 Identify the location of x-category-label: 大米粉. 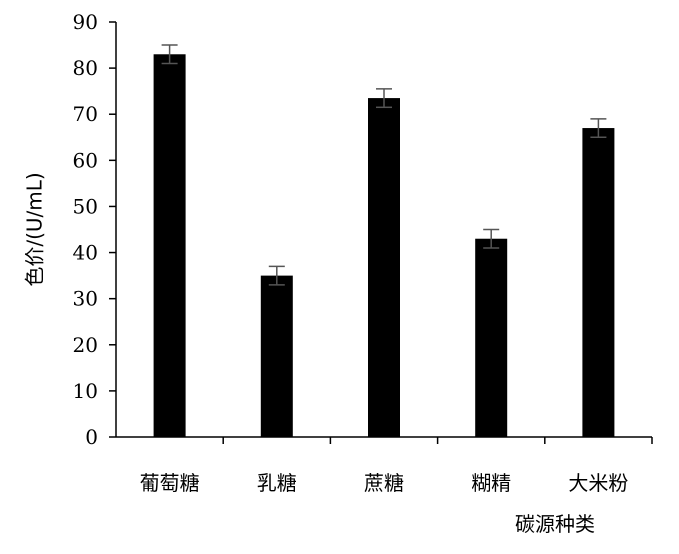
(598, 483).